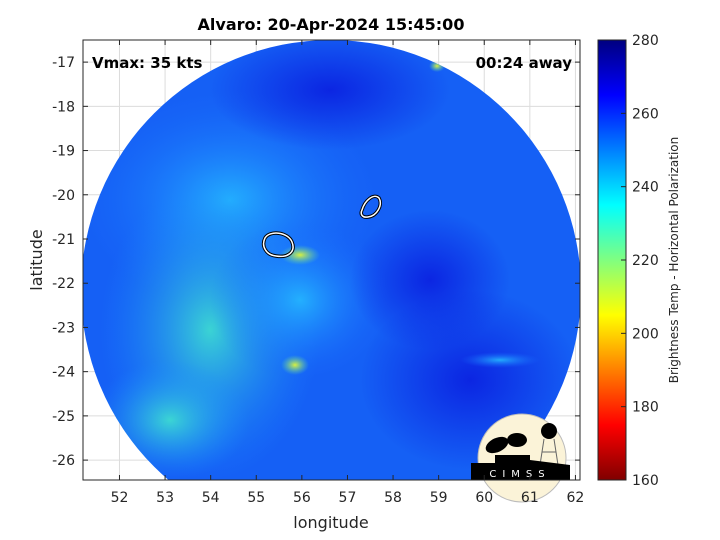 The image size is (720, 540). I want to click on colorbar-tick-label: 180, so click(645, 408).